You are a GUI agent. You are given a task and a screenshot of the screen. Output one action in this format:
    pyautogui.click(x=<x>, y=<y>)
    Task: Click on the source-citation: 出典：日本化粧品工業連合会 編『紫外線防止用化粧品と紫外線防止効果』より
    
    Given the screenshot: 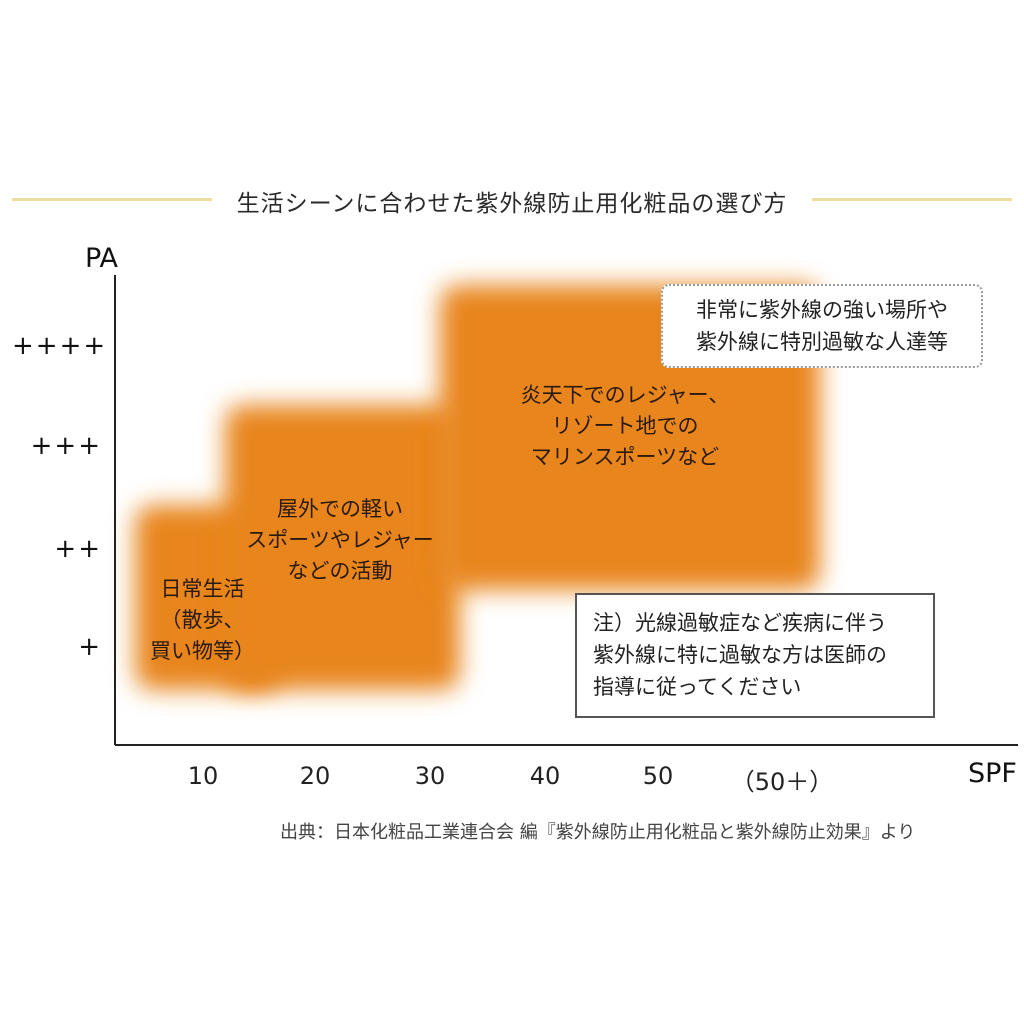 What is the action you would take?
    pyautogui.click(x=598, y=832)
    